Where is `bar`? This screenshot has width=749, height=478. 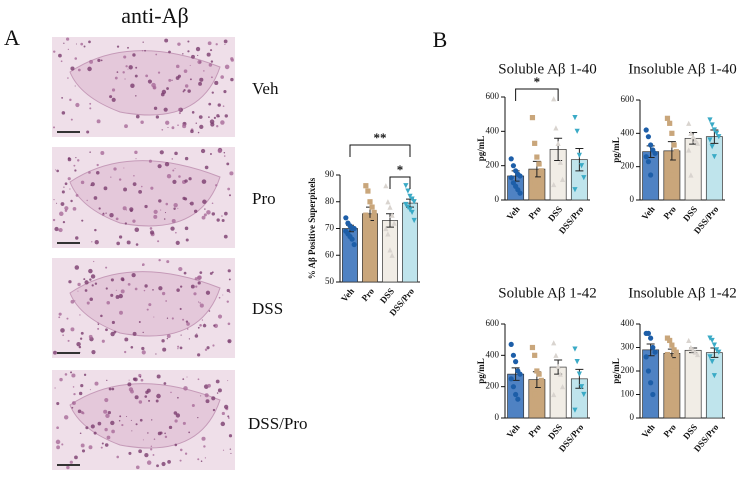 bar is located at coordinates (693, 169).